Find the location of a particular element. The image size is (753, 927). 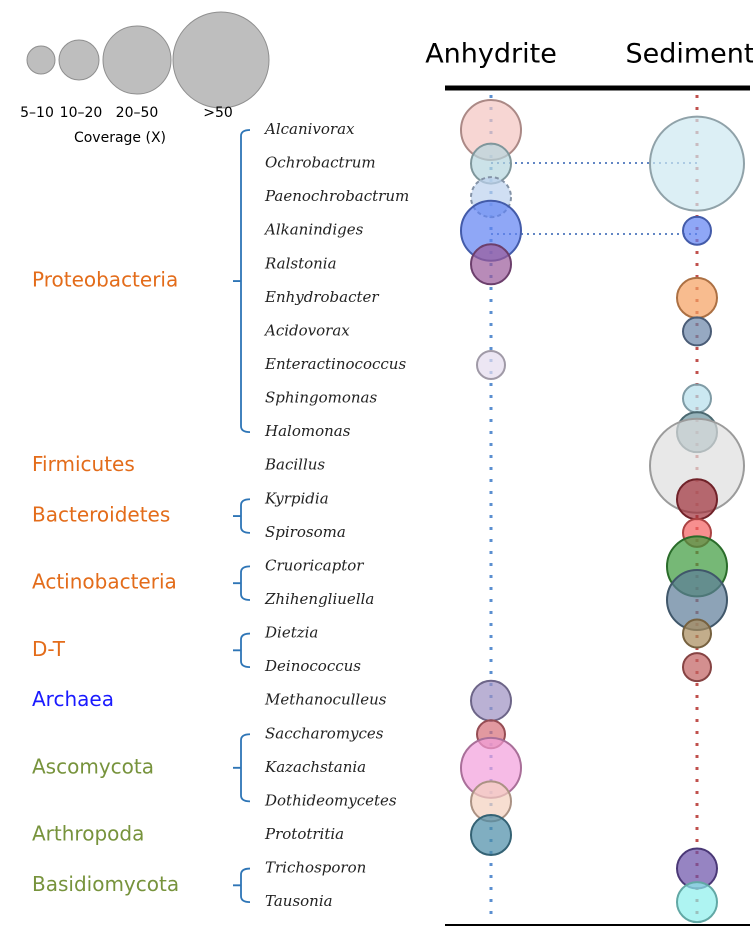

phylum-label: Arthropoda is located at coordinates (88, 833).